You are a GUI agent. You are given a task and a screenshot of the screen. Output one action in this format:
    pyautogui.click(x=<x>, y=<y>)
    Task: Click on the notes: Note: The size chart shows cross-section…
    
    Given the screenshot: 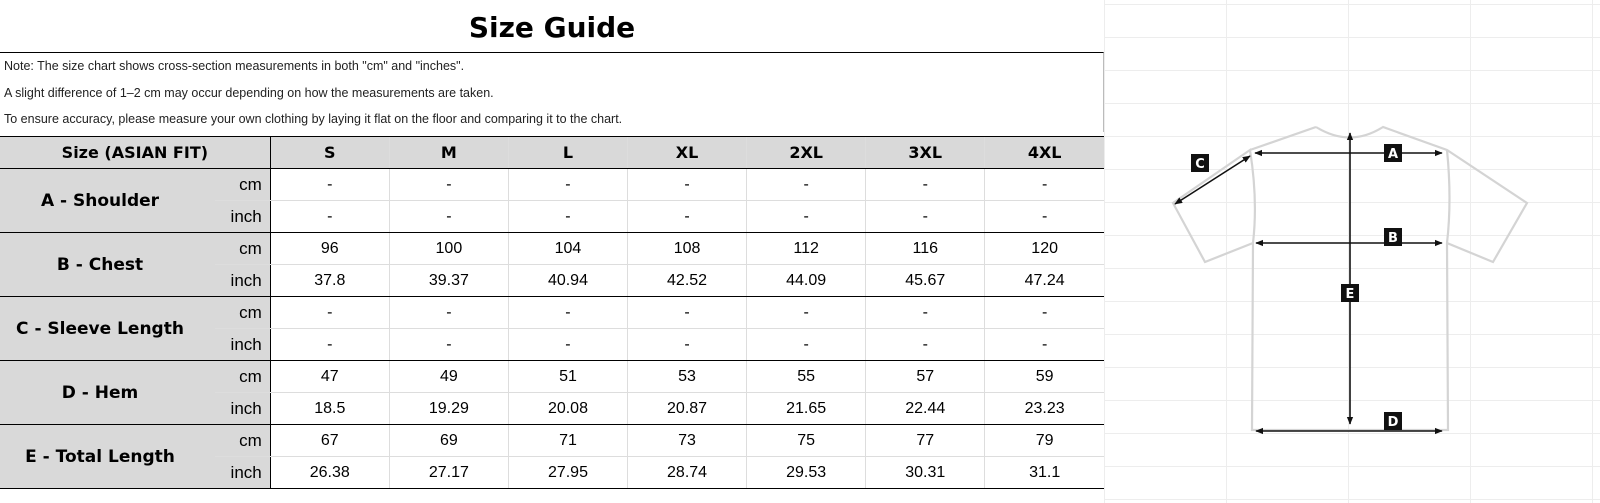 What is the action you would take?
    pyautogui.click(x=552, y=92)
    